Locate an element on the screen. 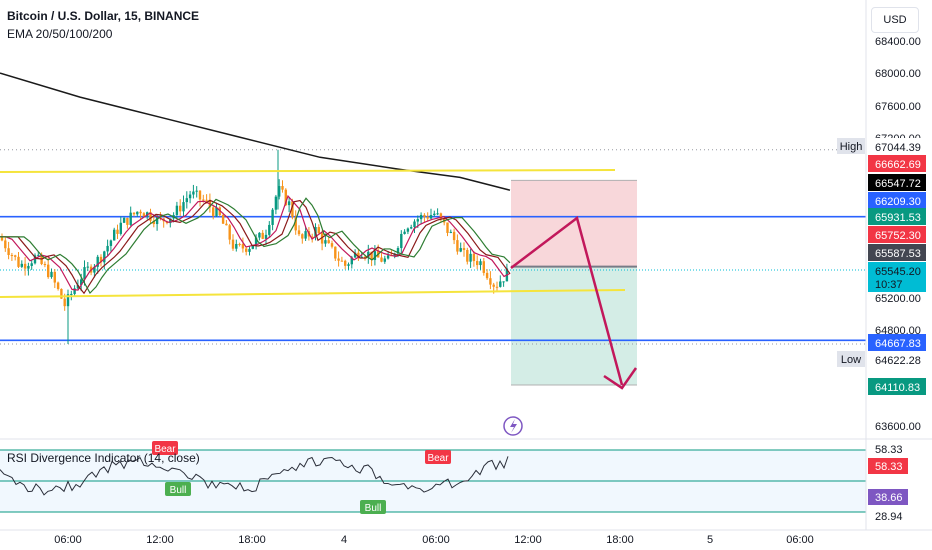 This screenshot has width=932, height=550. ema-200-line is located at coordinates (255, 131).